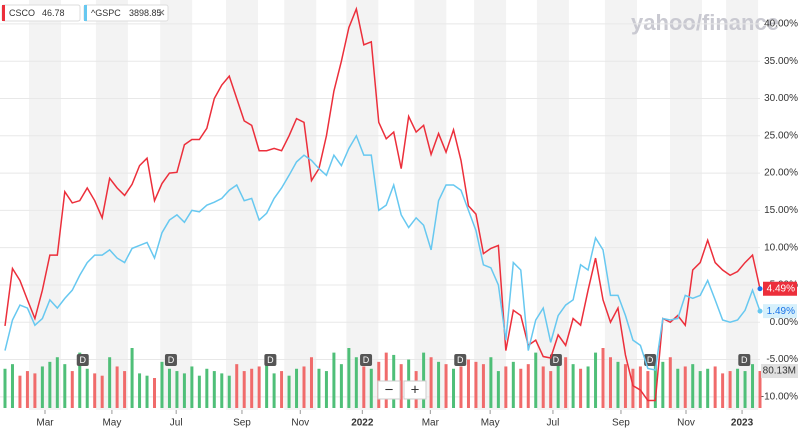  I want to click on last-label: 4.49%, so click(781, 288).